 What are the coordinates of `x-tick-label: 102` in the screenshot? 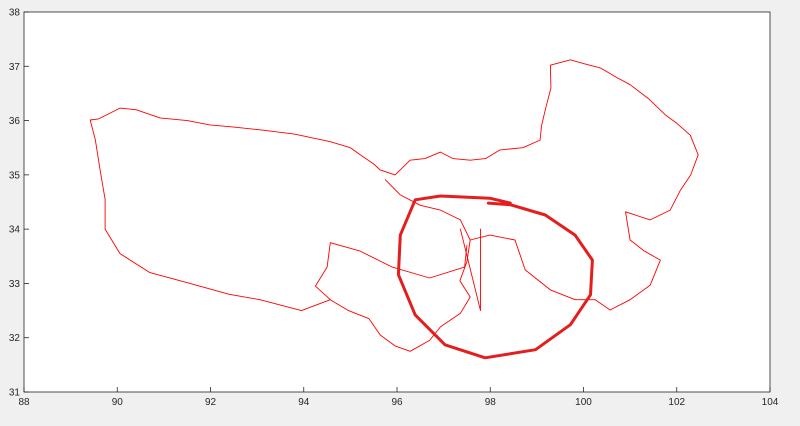 It's located at (676, 402).